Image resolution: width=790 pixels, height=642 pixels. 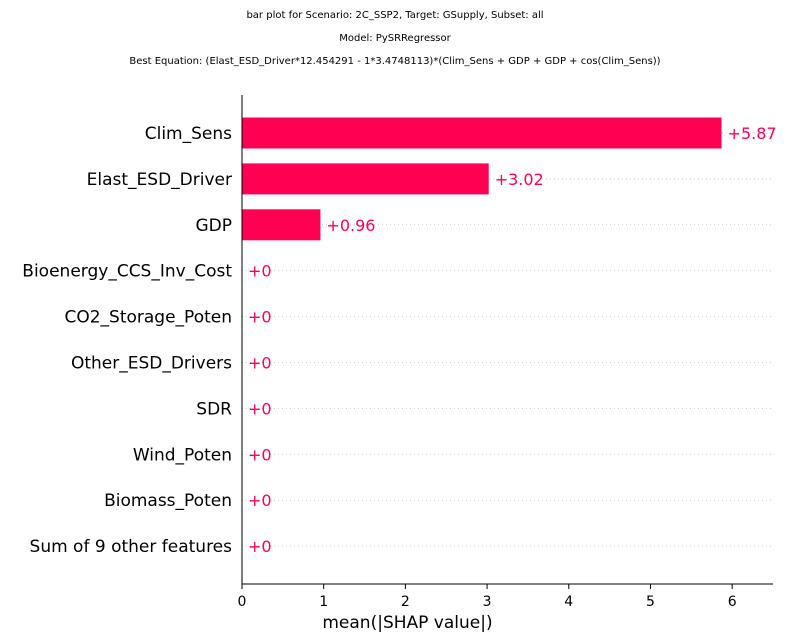 I want to click on category-label-5: Other_ESD_Drivers, so click(x=151, y=364).